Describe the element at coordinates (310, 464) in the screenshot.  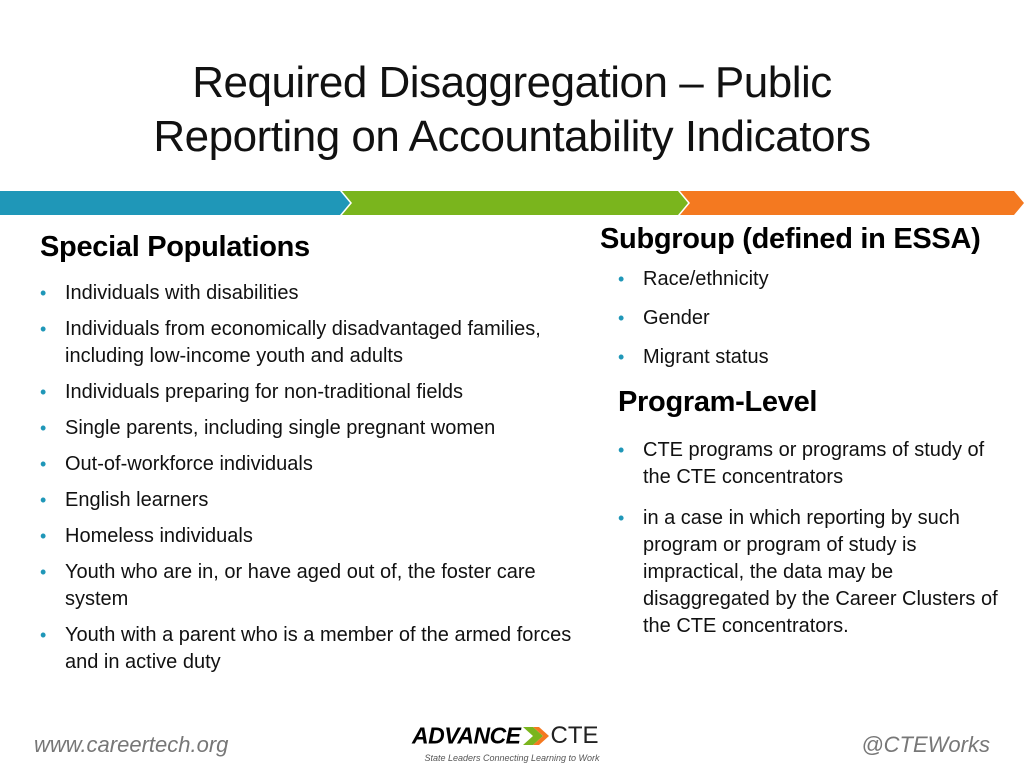
I see `list-item: • Out-of-workforce individuals` at that location.